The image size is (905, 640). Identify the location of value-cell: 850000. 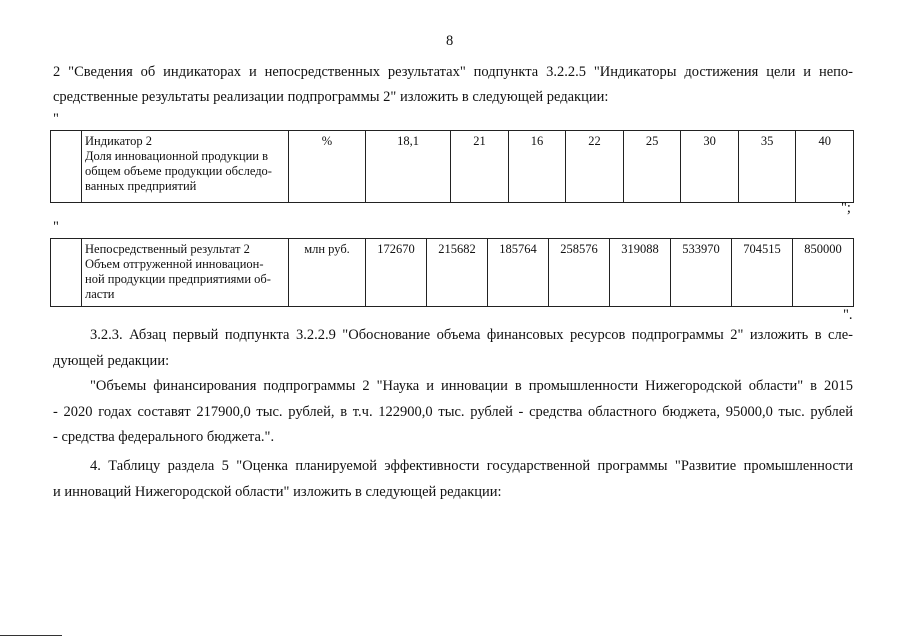
(823, 272).